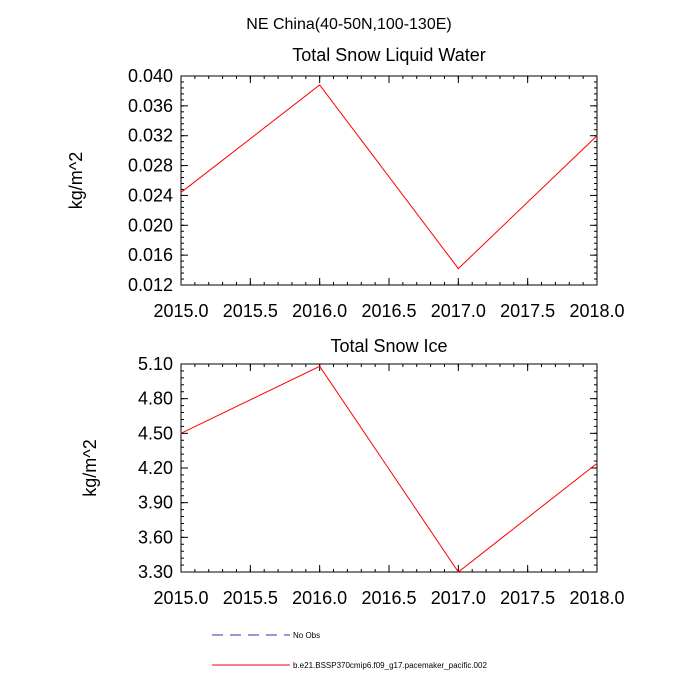 The height and width of the screenshot is (700, 700). What do you see at coordinates (388, 55) in the screenshot?
I see `chart-title: Total Snow Liquid Water` at bounding box center [388, 55].